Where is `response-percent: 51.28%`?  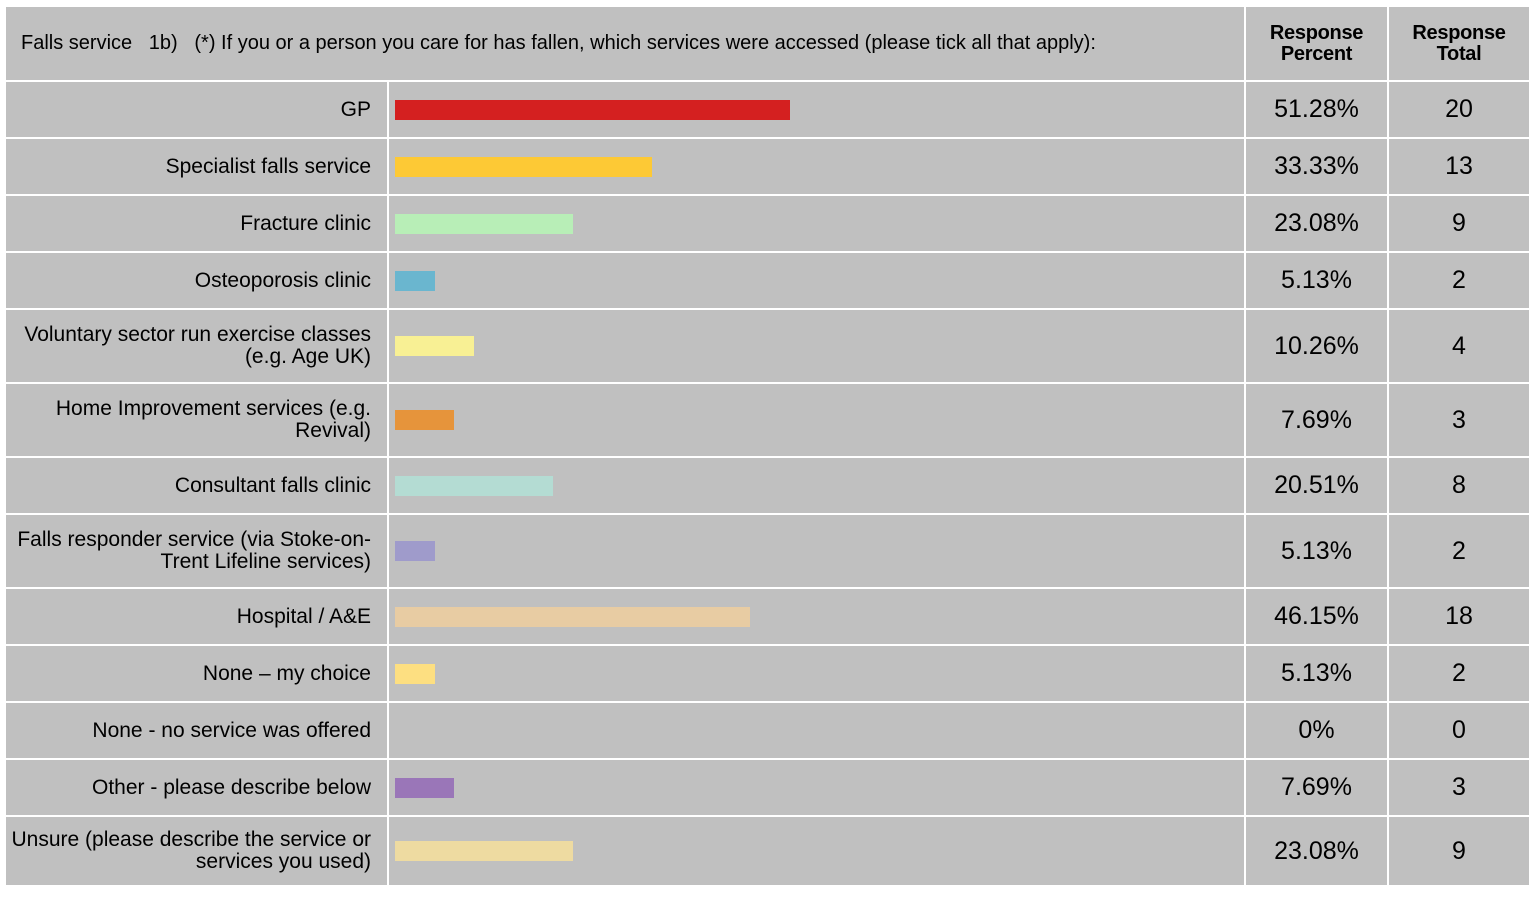
response-percent: 51.28% is located at coordinates (1315, 109).